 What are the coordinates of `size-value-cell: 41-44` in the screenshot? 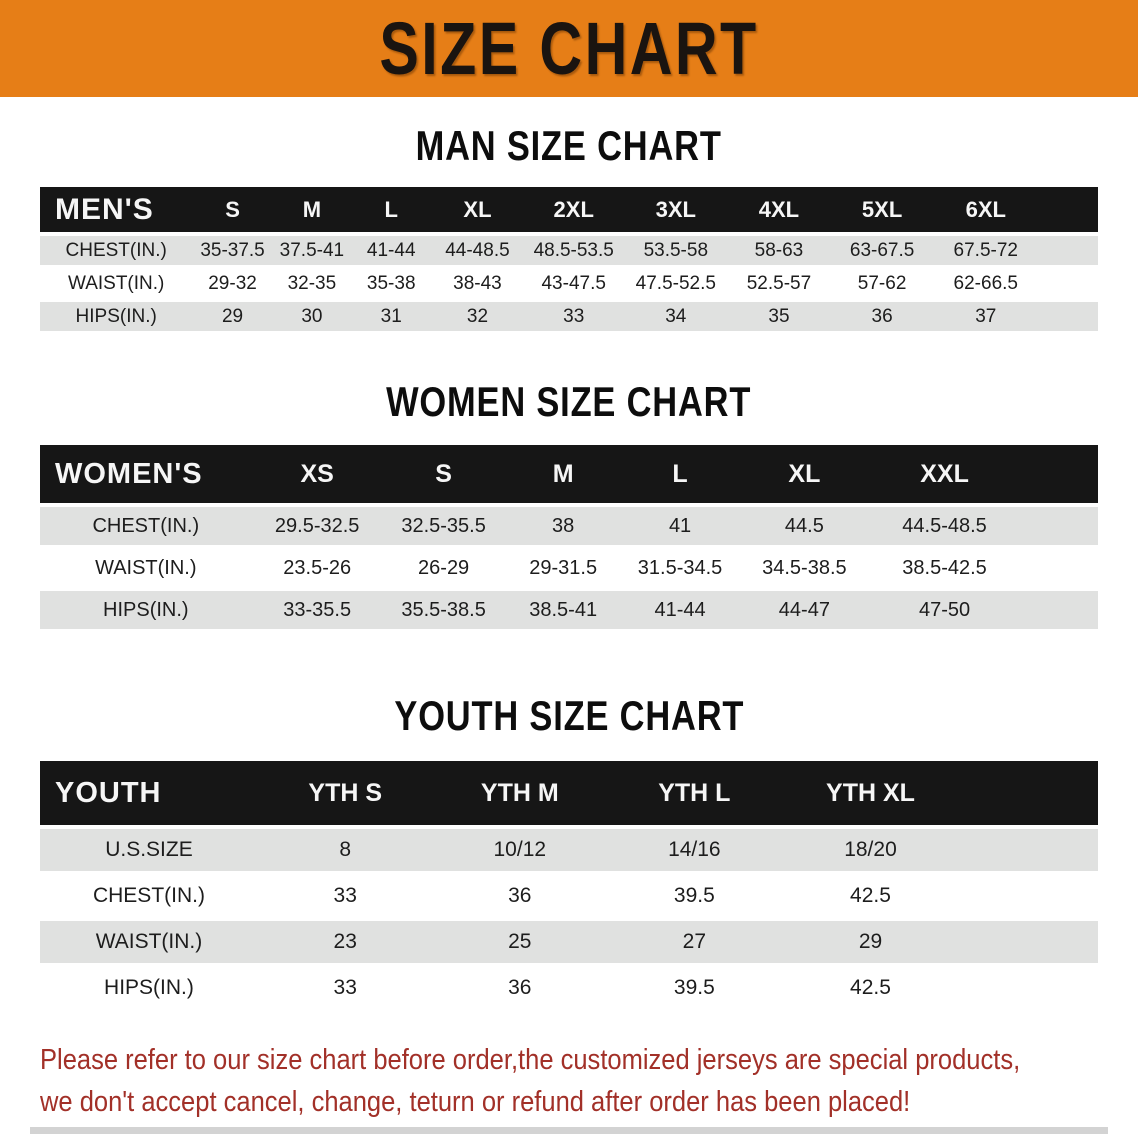 It's located at (391, 250).